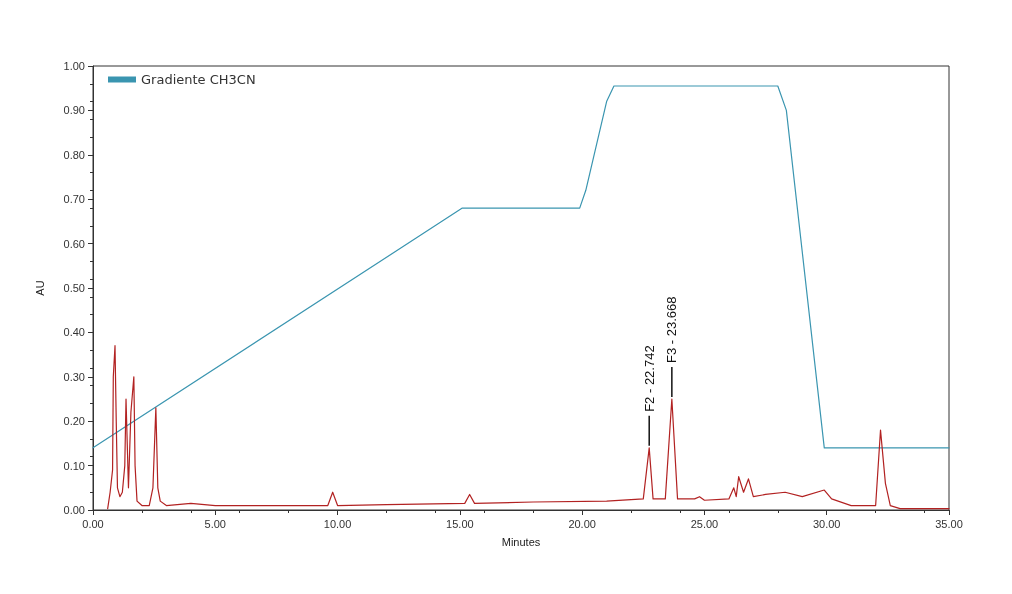  I want to click on y-tick-label: 0.70, so click(74, 199).